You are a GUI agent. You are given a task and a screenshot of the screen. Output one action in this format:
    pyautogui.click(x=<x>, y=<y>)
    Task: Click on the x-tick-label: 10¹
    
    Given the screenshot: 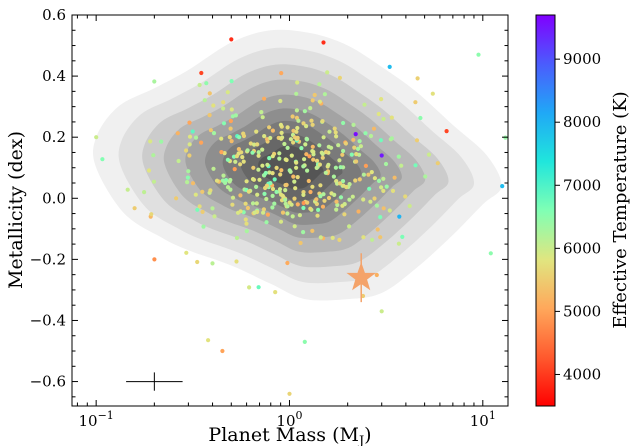 What is the action you would take?
    pyautogui.click(x=483, y=419)
    